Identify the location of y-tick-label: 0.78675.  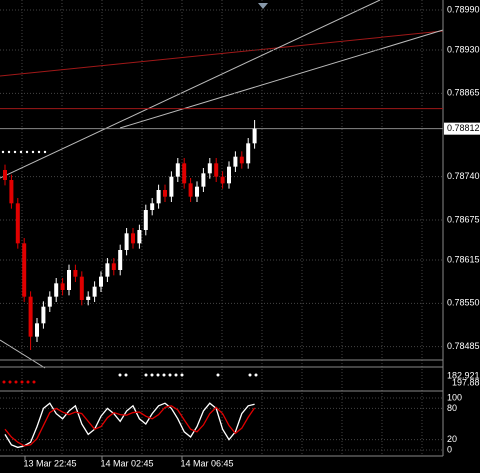
(463, 219).